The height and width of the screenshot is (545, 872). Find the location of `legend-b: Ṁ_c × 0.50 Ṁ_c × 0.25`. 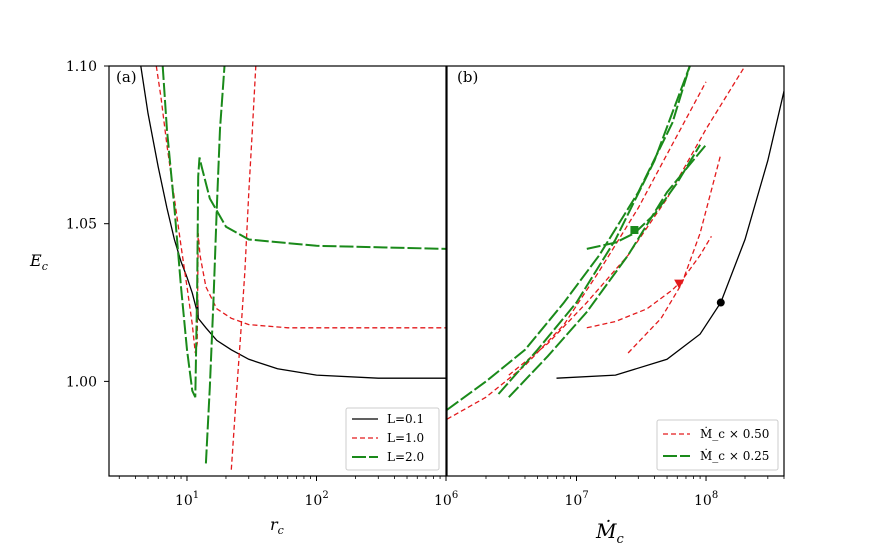

legend-b: Ṁ_c × 0.50 Ṁ_c × 0.25 is located at coordinates (717, 445).